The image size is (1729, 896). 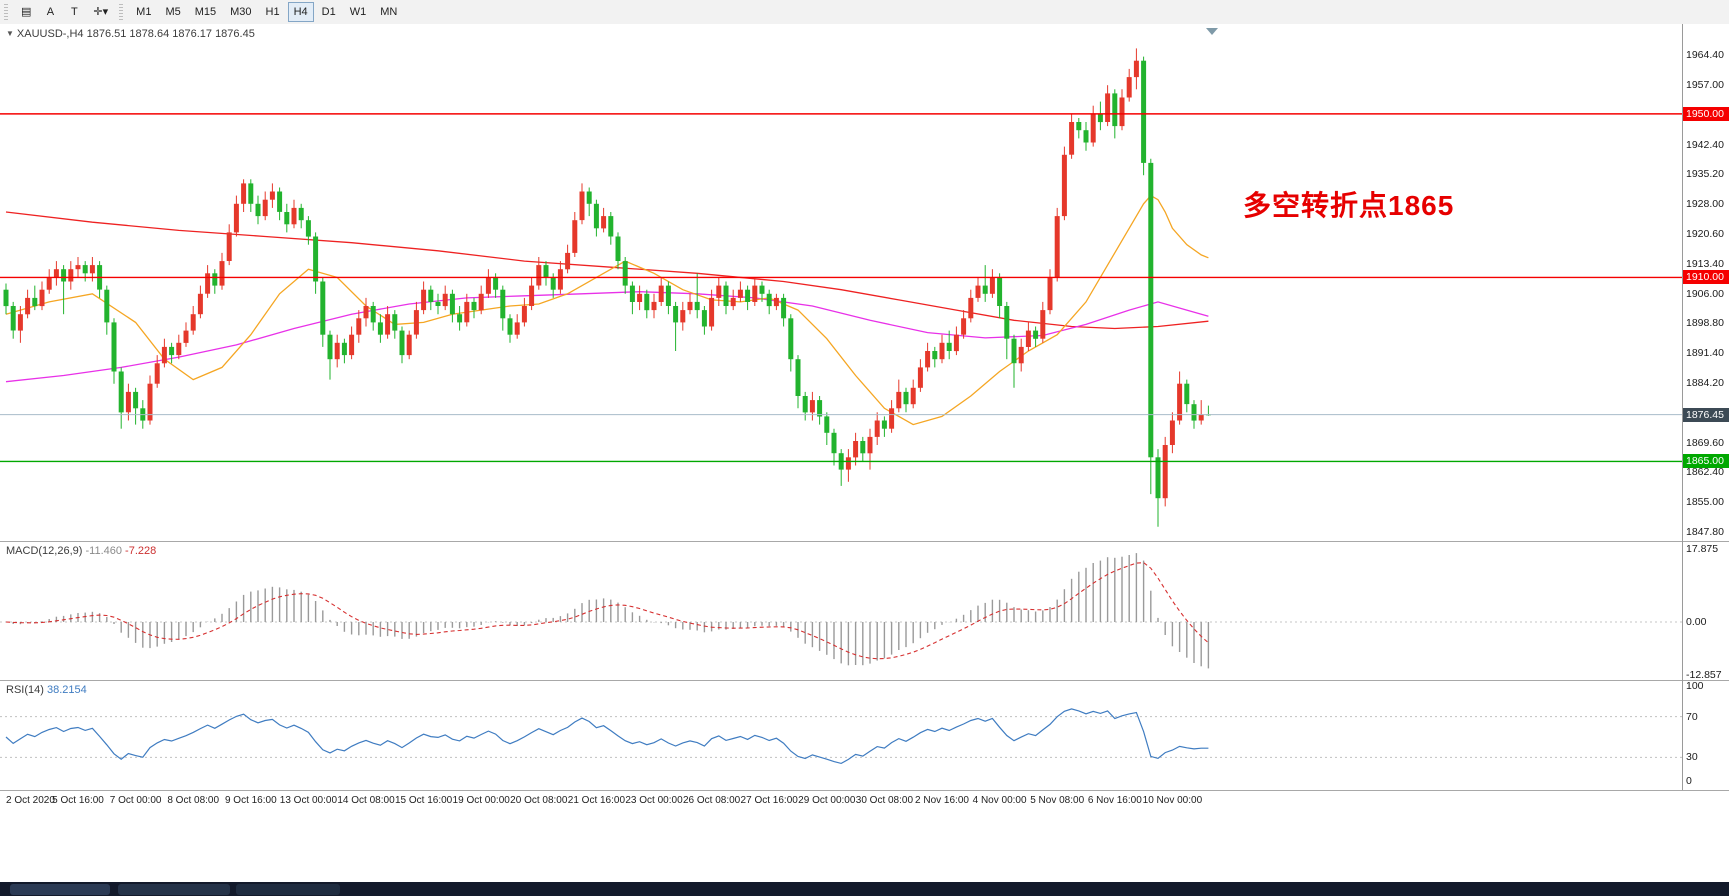 What do you see at coordinates (1682, 407) in the screenshot?
I see `price-axis-border` at bounding box center [1682, 407].